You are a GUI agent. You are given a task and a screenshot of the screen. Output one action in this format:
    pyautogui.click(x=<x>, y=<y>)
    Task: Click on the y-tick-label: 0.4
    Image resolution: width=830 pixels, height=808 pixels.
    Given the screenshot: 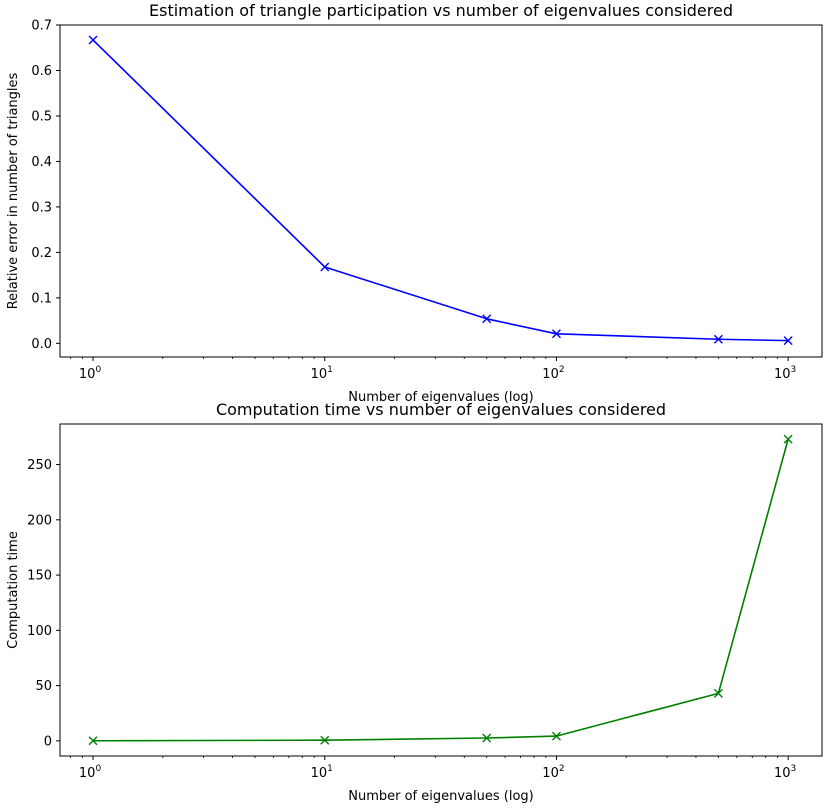 What is the action you would take?
    pyautogui.click(x=41, y=162)
    